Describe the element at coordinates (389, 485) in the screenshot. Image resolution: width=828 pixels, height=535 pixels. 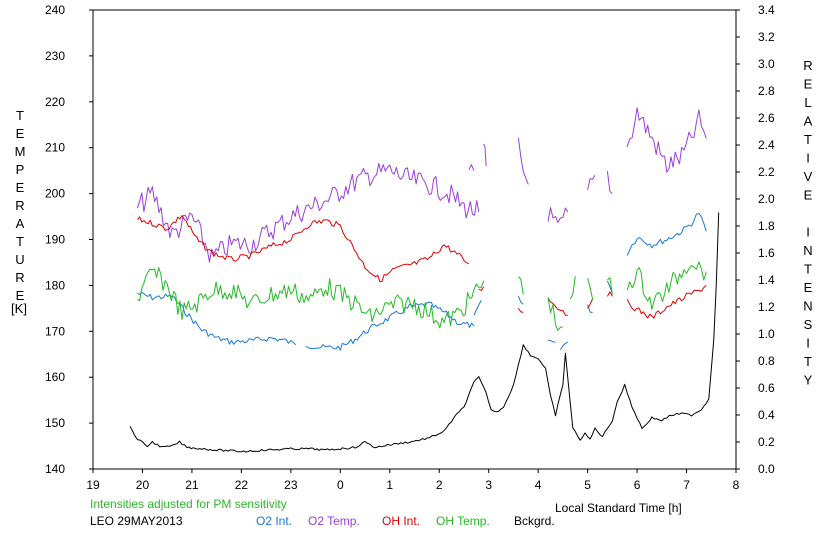
I see `x-tick-label: 1` at that location.